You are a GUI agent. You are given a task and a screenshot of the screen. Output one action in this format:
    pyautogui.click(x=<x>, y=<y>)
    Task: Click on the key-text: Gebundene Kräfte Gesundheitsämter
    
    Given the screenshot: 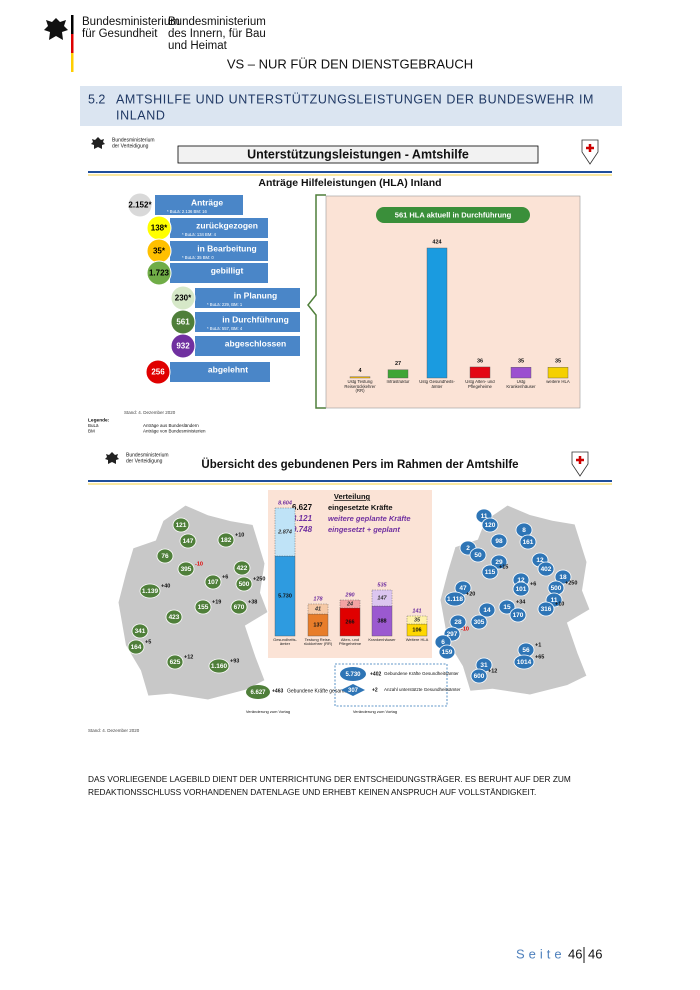 What is the action you would take?
    pyautogui.click(x=421, y=673)
    